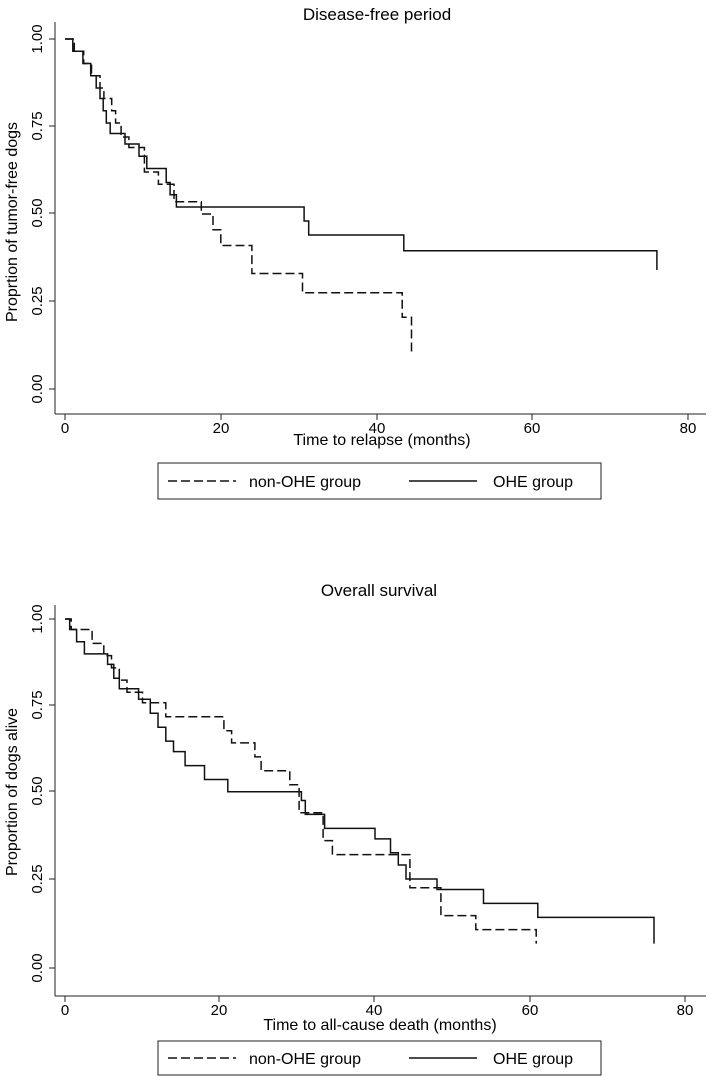  I want to click on chart-title: Overall survival, so click(379, 590).